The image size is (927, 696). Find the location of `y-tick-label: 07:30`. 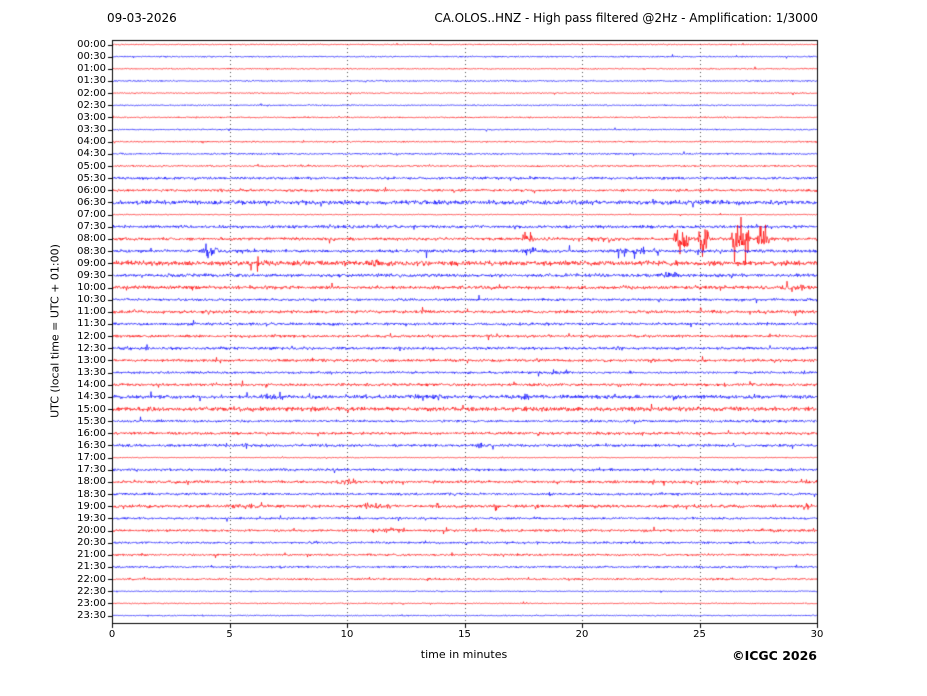

y-tick-label: 07:30 is located at coordinates (91, 227).